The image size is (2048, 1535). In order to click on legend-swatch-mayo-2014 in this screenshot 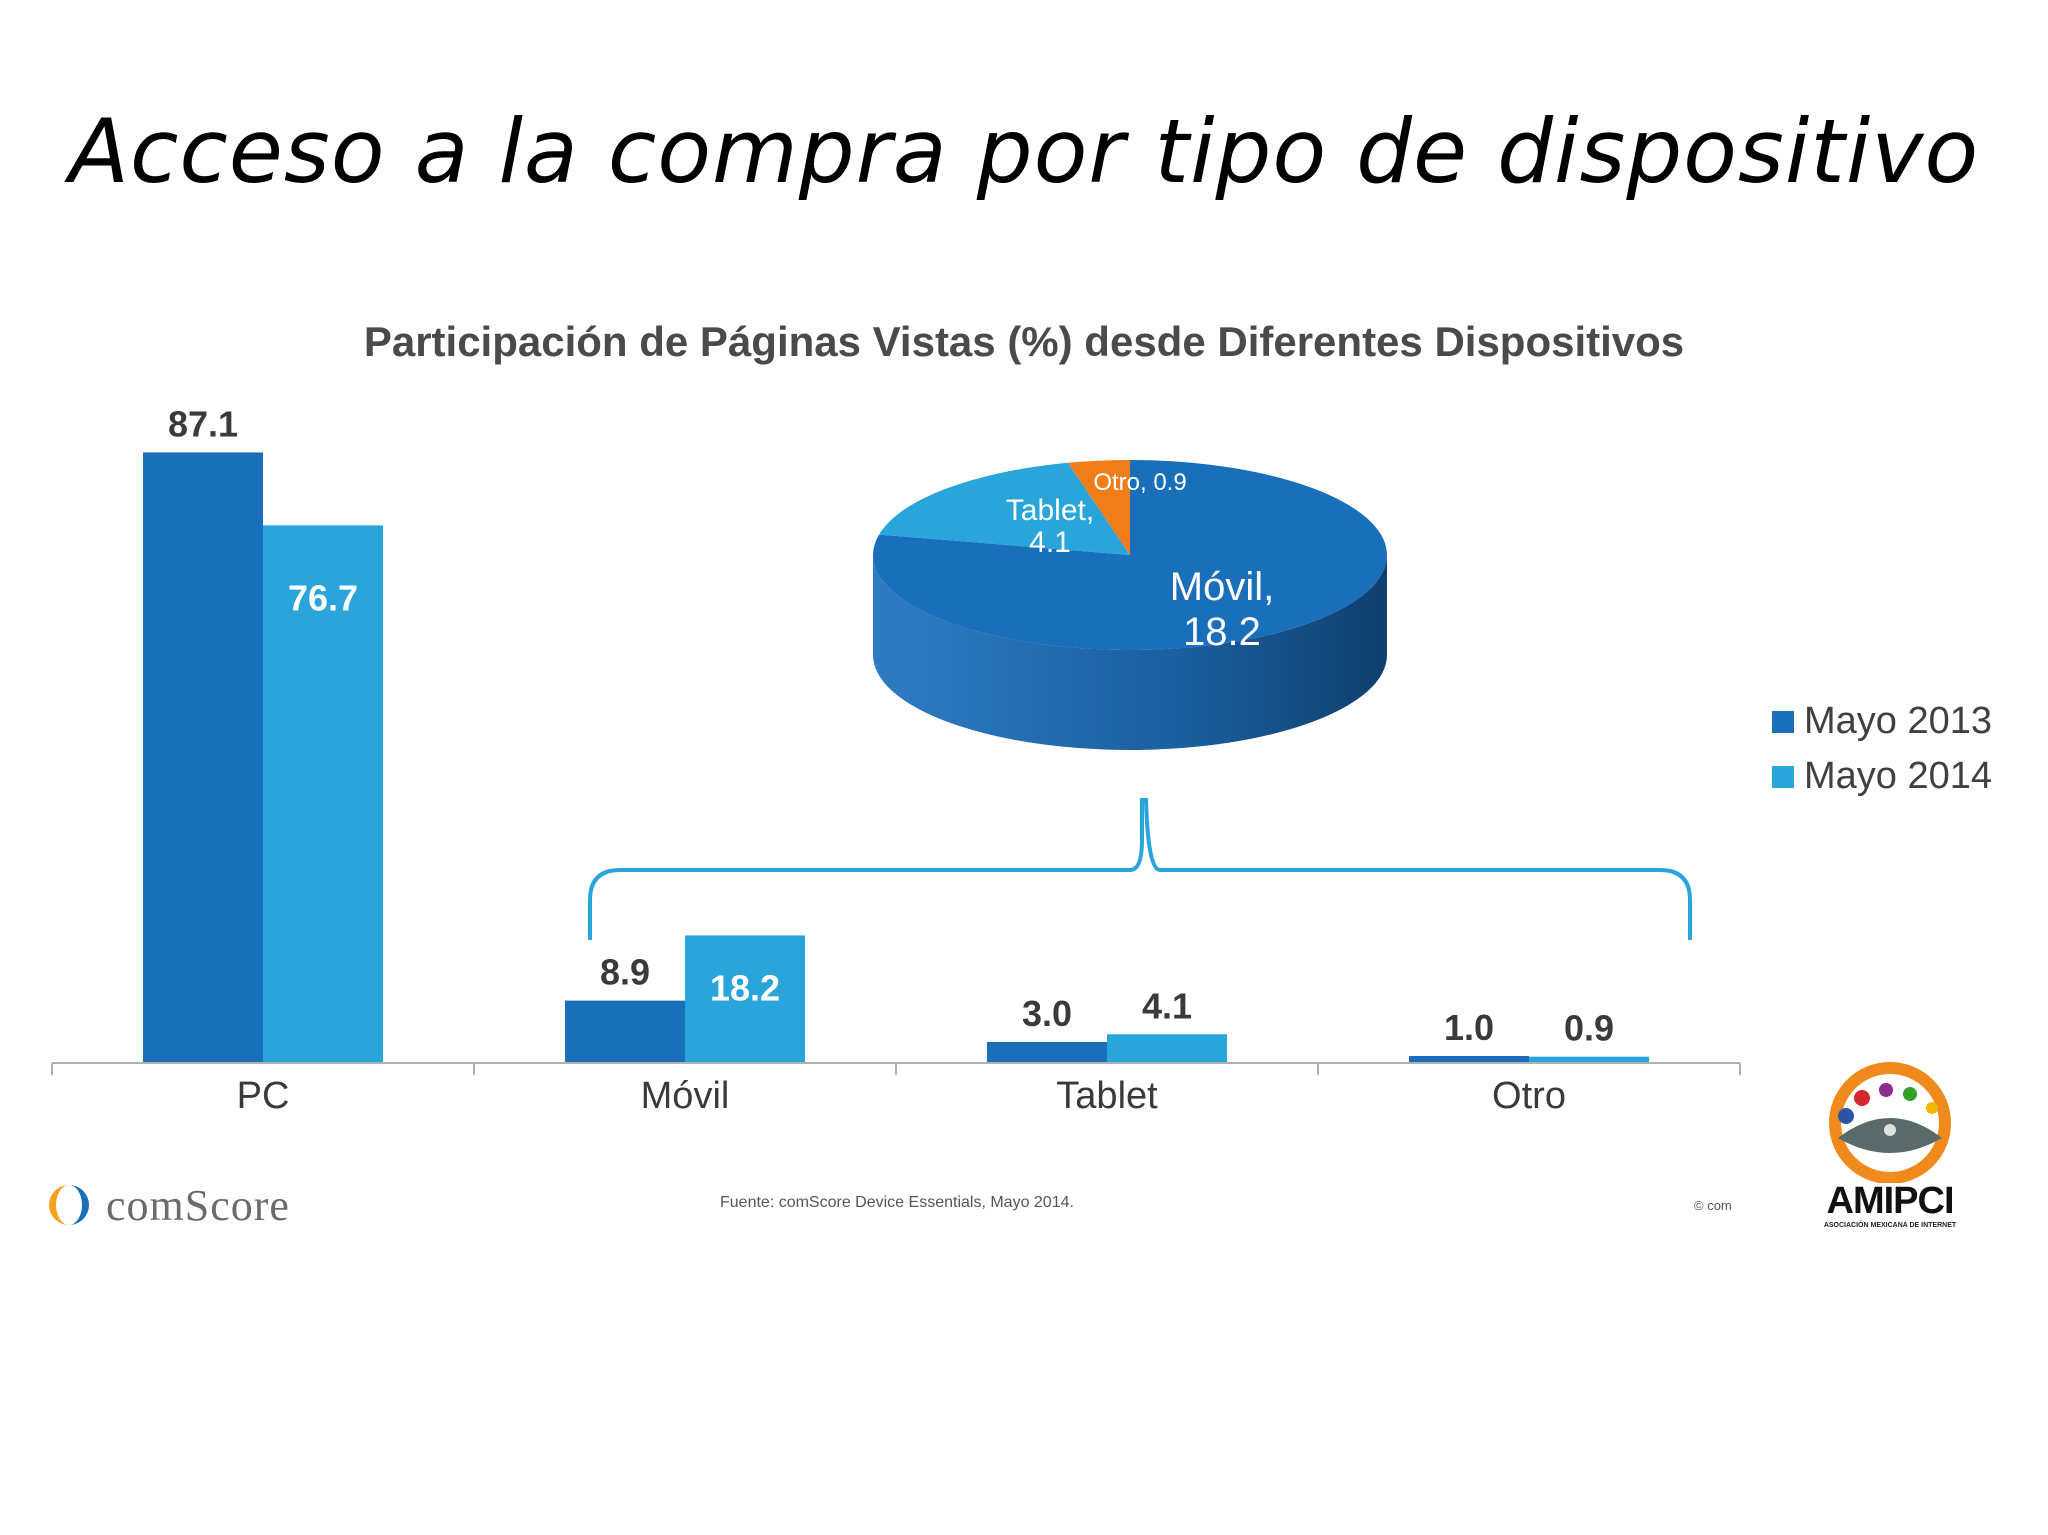, I will do `click(1783, 776)`.